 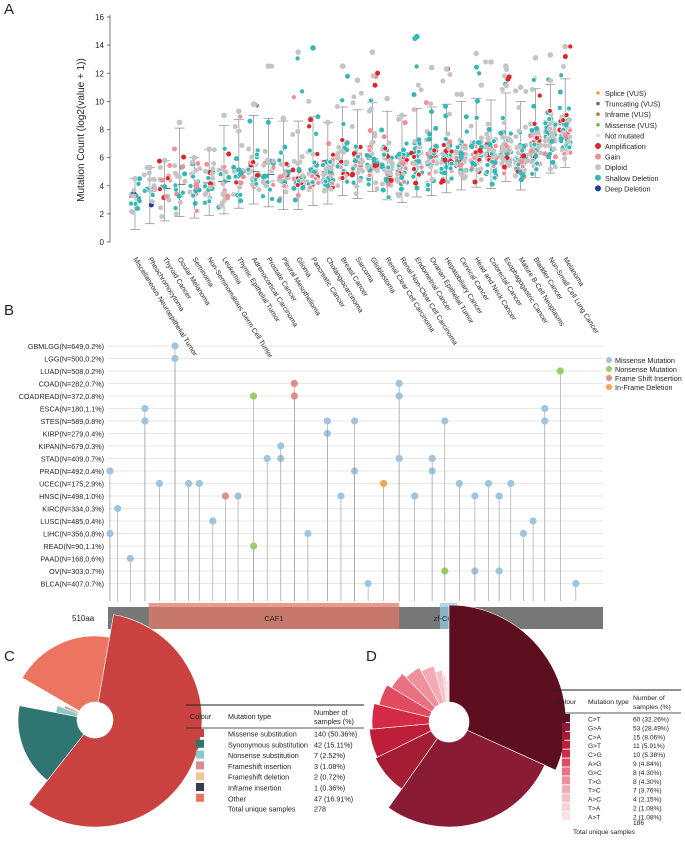 I want to click on legend-label: Gain, so click(x=612, y=157).